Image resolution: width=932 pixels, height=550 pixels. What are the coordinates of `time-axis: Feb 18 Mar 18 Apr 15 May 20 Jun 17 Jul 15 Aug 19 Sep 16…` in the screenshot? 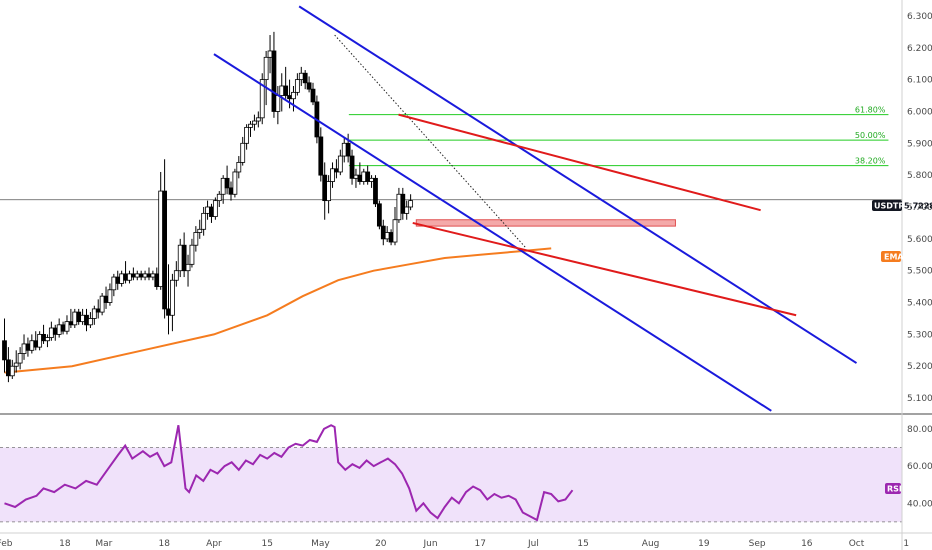 It's located at (454, 544).